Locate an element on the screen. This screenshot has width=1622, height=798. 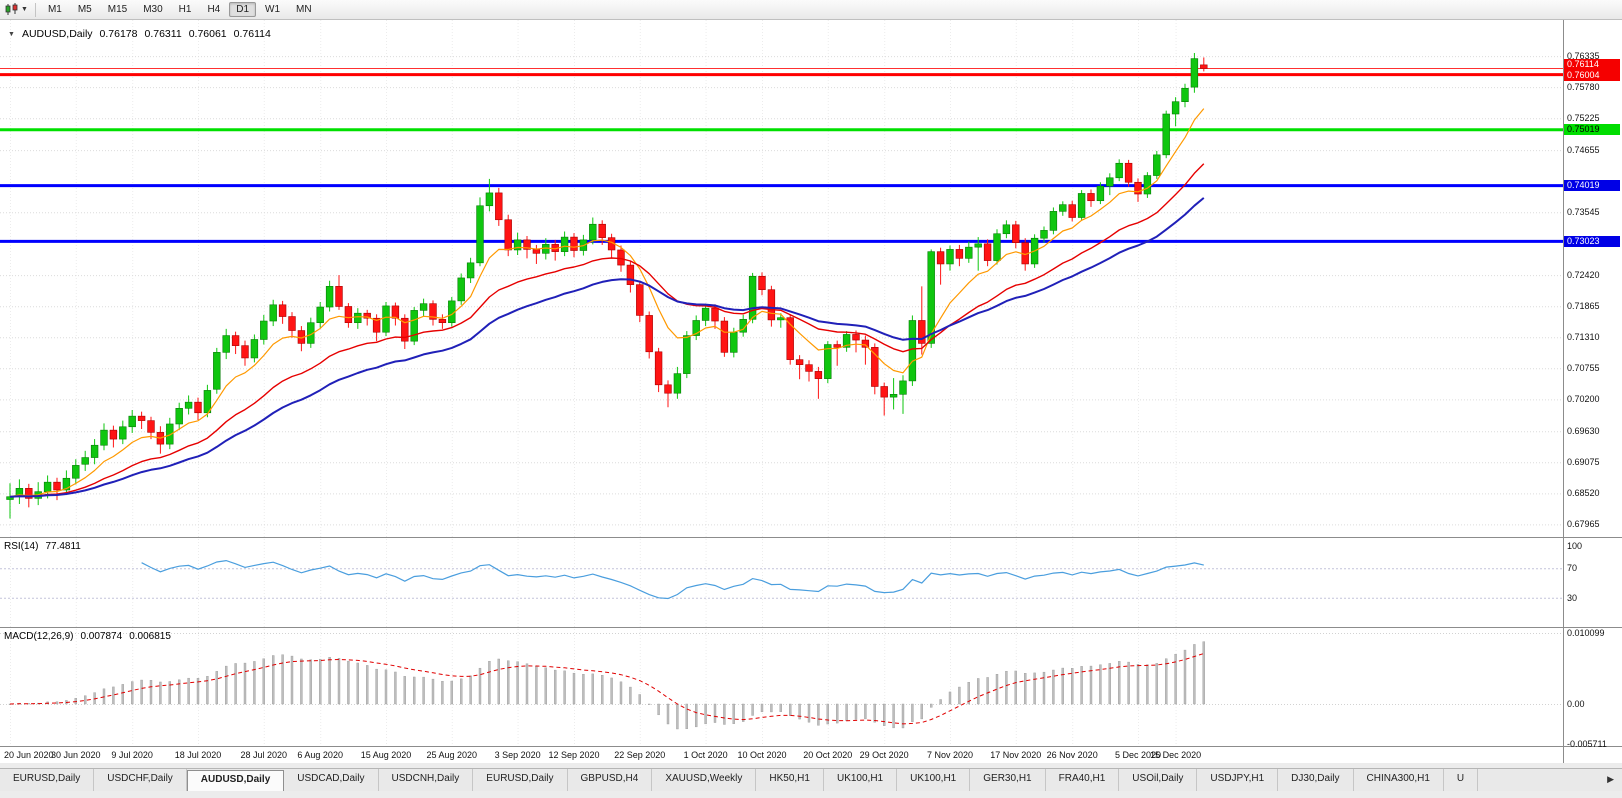
timeframe-buttons: M1 M5 M15 M30 H1 H4 D1 W1 MN is located at coordinates (180, 9).